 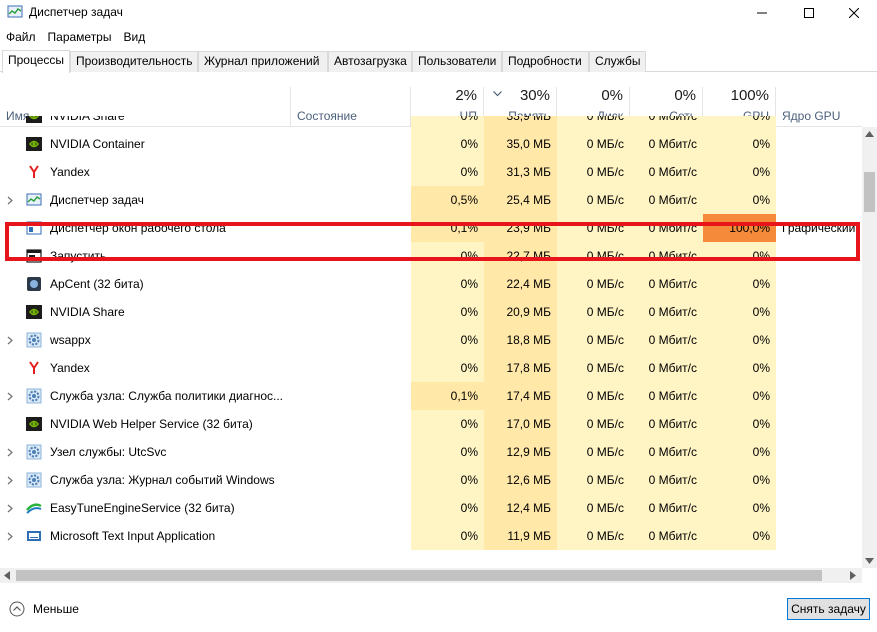 I want to click on horizontal-scroll-thumb, so click(x=419, y=575).